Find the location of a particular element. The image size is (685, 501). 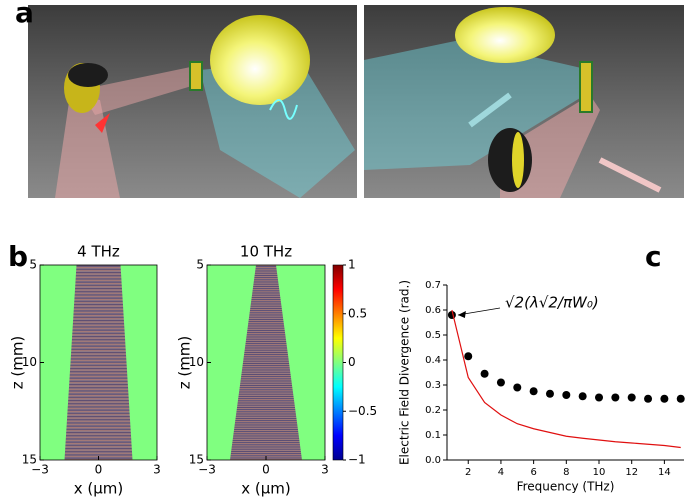

plot-title: 10 THz is located at coordinates (266, 252).